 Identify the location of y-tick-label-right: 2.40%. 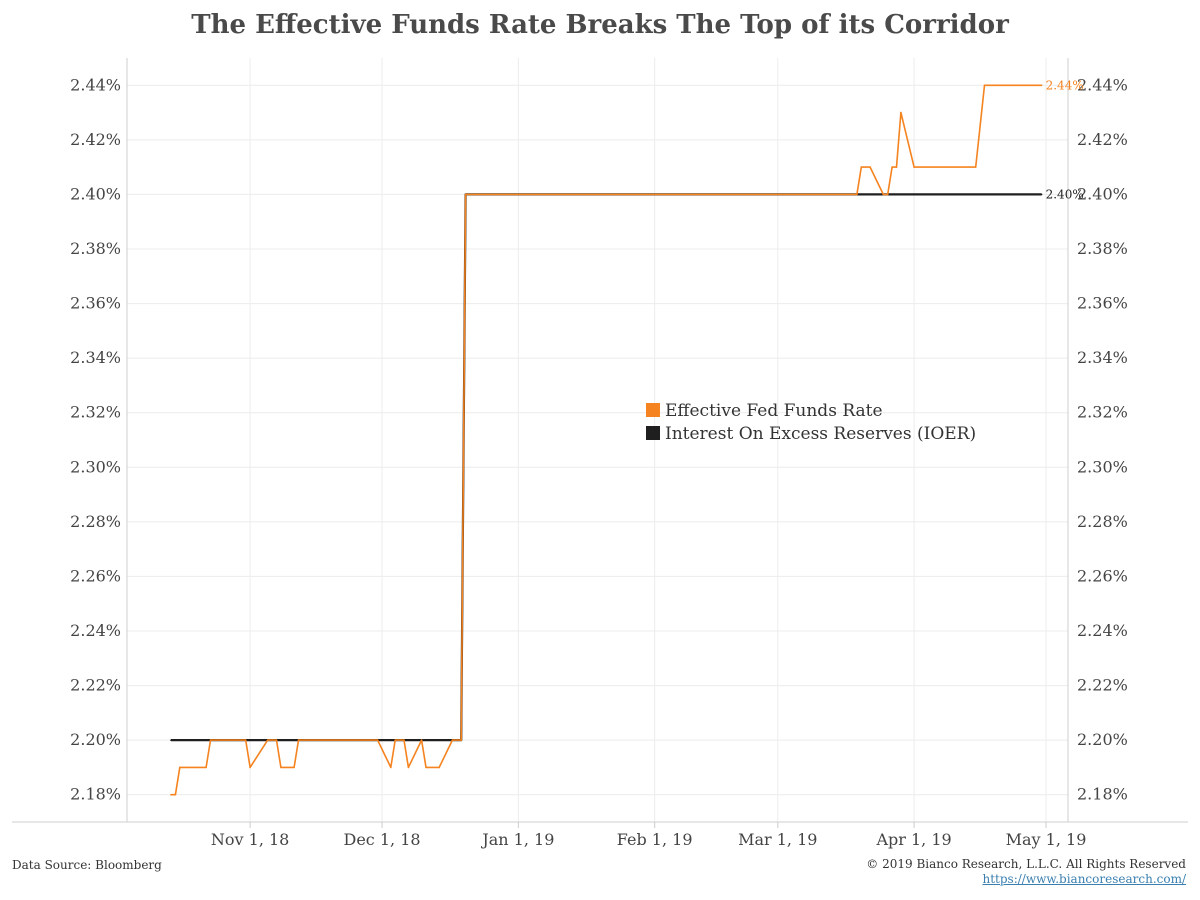
(1102, 193).